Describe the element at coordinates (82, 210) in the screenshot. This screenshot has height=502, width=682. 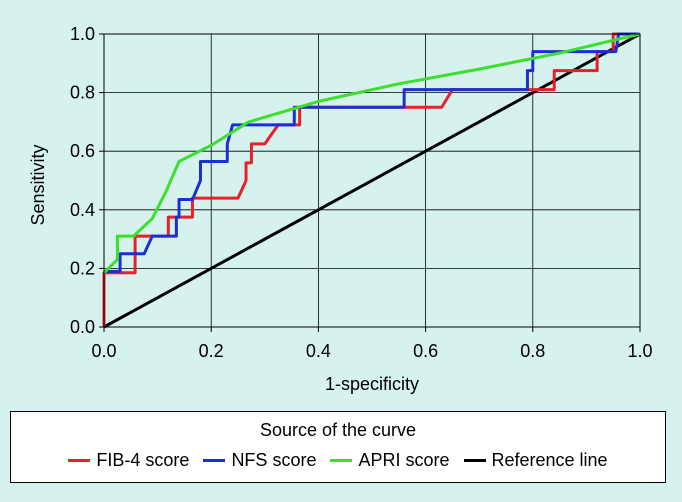
I see `y-tick-label: 0.4` at that location.